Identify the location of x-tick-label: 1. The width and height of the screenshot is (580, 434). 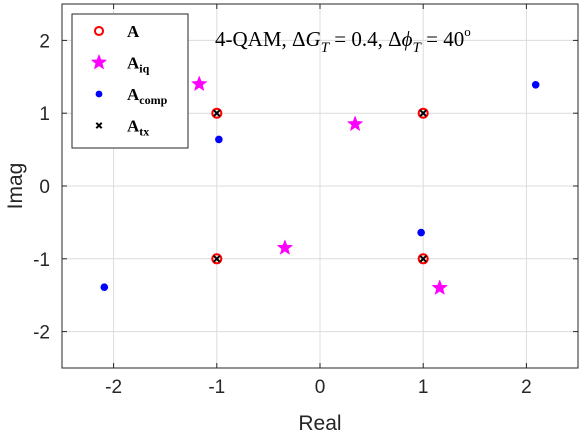
(423, 387).